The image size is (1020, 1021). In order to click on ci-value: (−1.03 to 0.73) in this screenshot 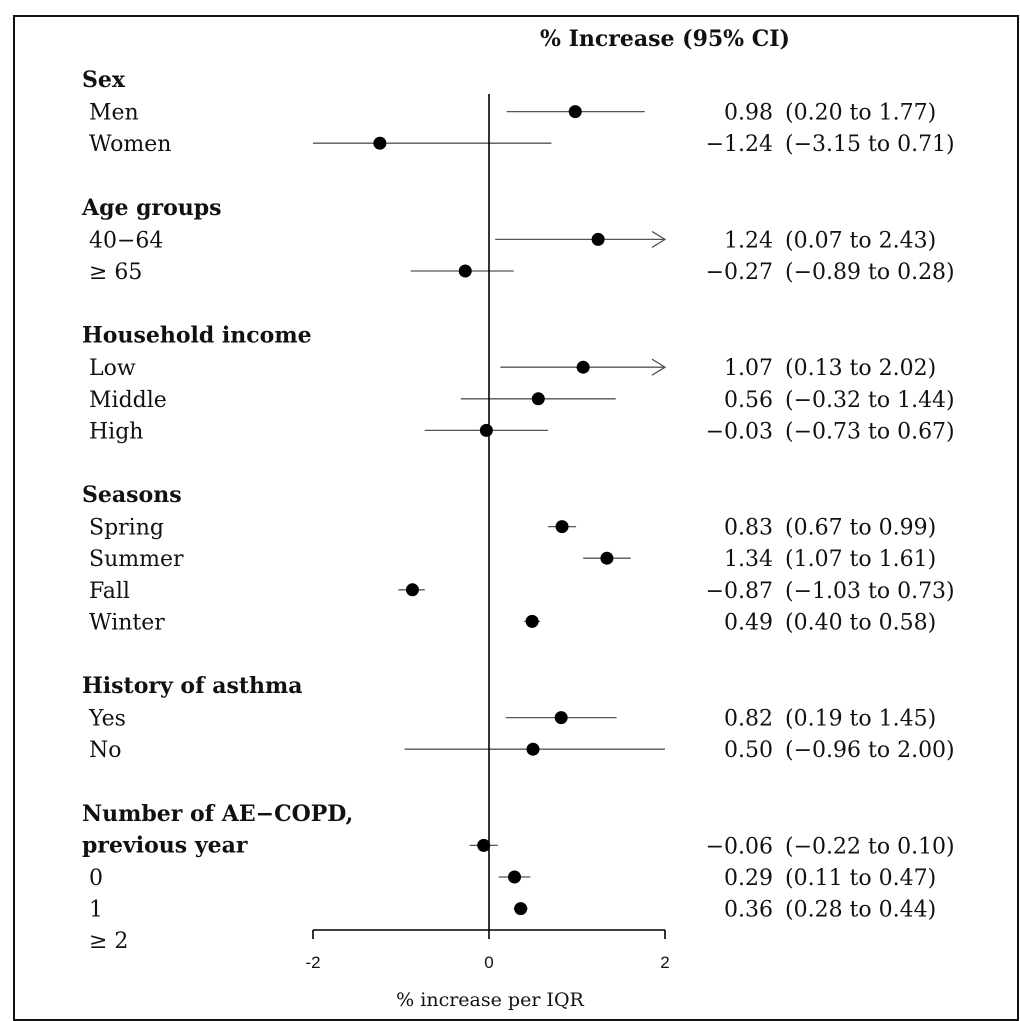, I will do `click(870, 591)`.